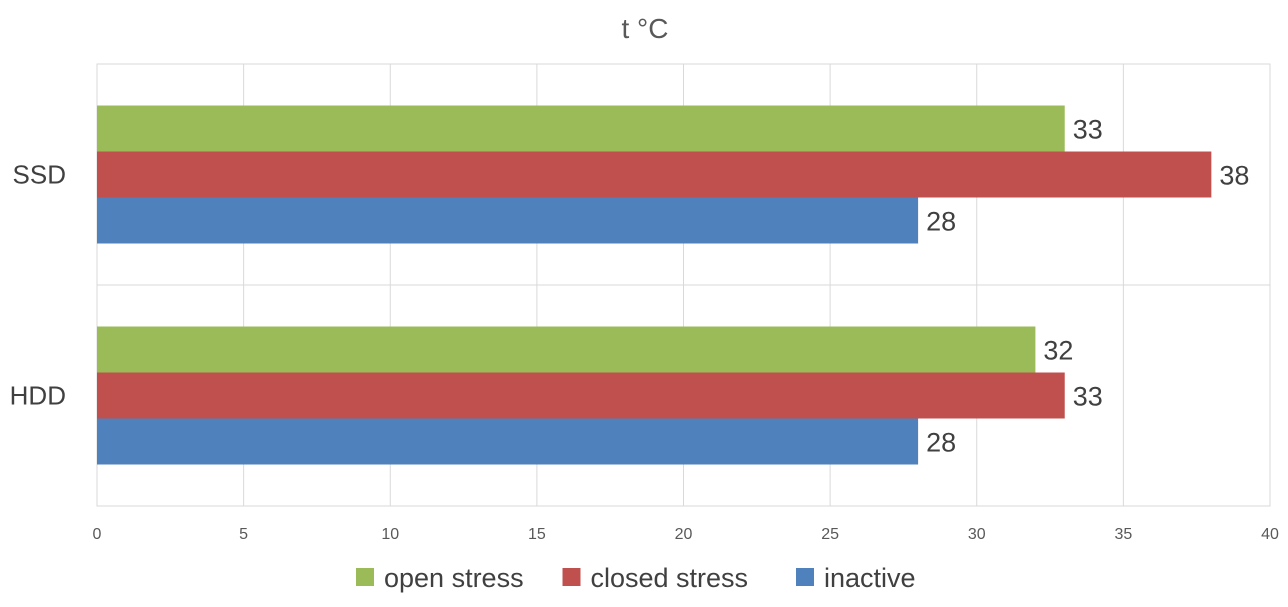 The width and height of the screenshot is (1288, 607). I want to click on bar-inactive-hdd, so click(508, 441).